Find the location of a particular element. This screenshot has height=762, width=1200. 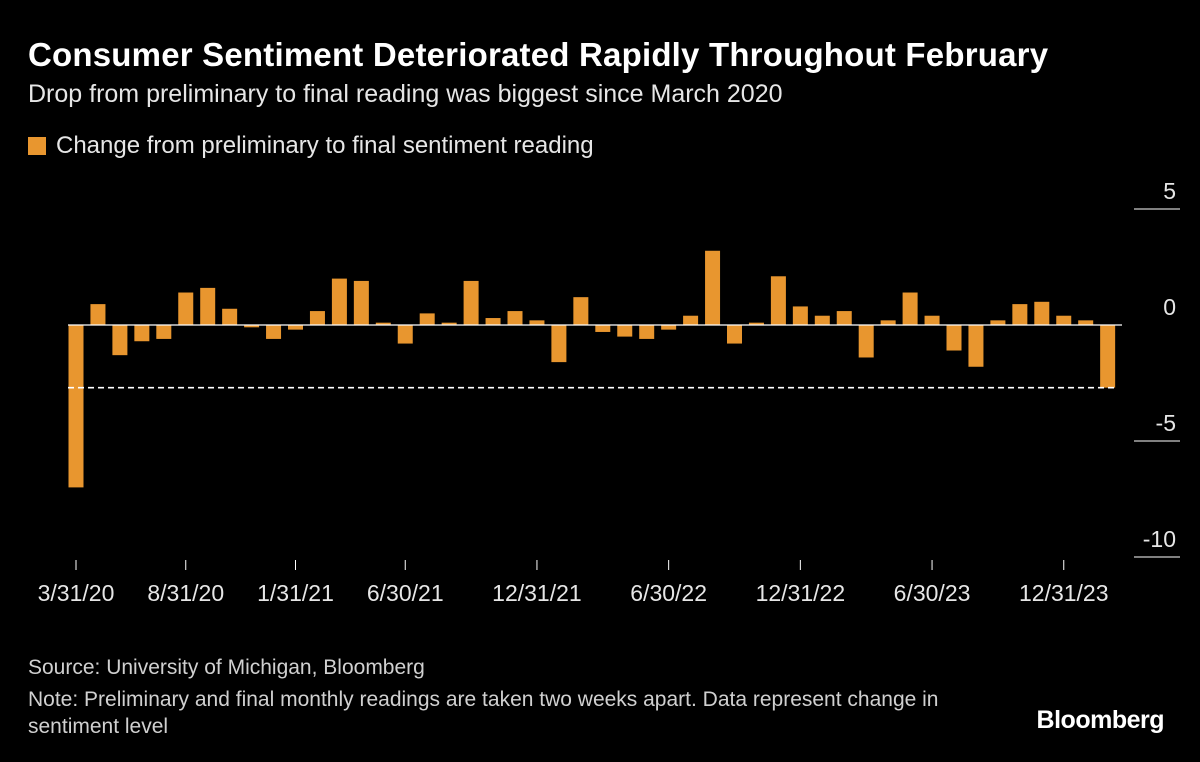

legend-swatch is located at coordinates (37, 146).